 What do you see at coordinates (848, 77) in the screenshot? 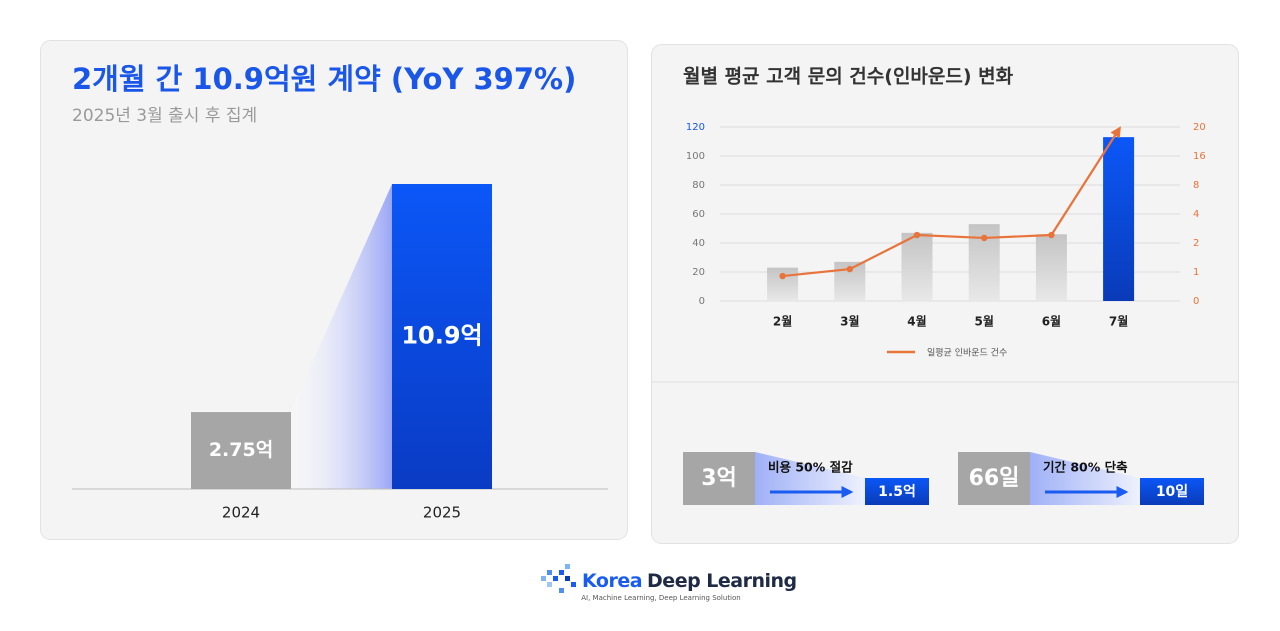
I see `right-title: 월별 평균 고객 문의 건수(인바운드) 변화` at bounding box center [848, 77].